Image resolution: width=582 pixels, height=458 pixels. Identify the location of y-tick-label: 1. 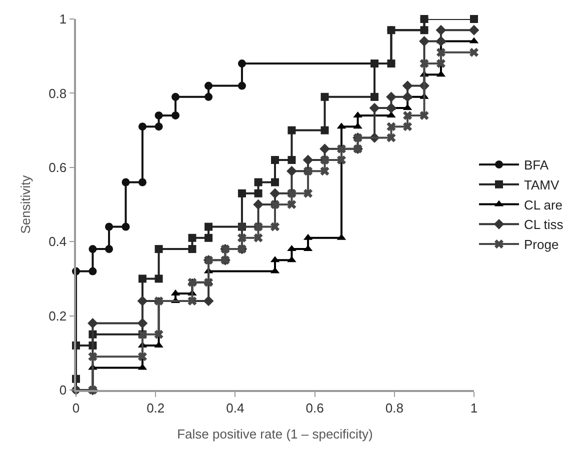
(63, 19).